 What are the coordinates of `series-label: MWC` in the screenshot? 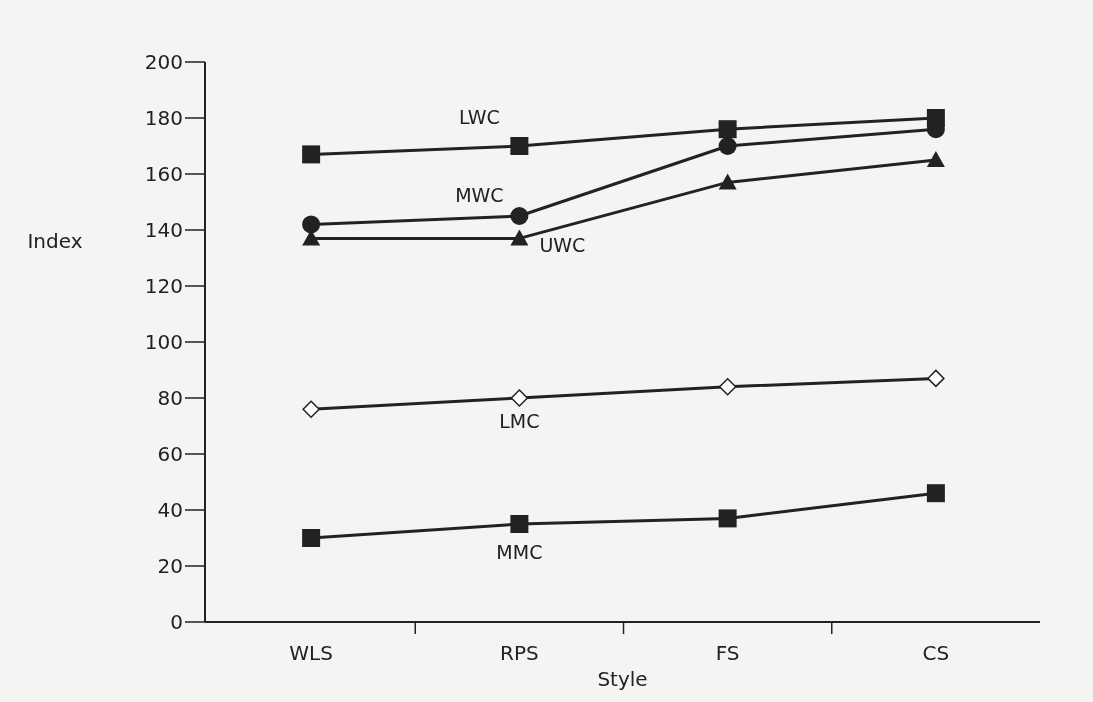 It's located at (479, 195).